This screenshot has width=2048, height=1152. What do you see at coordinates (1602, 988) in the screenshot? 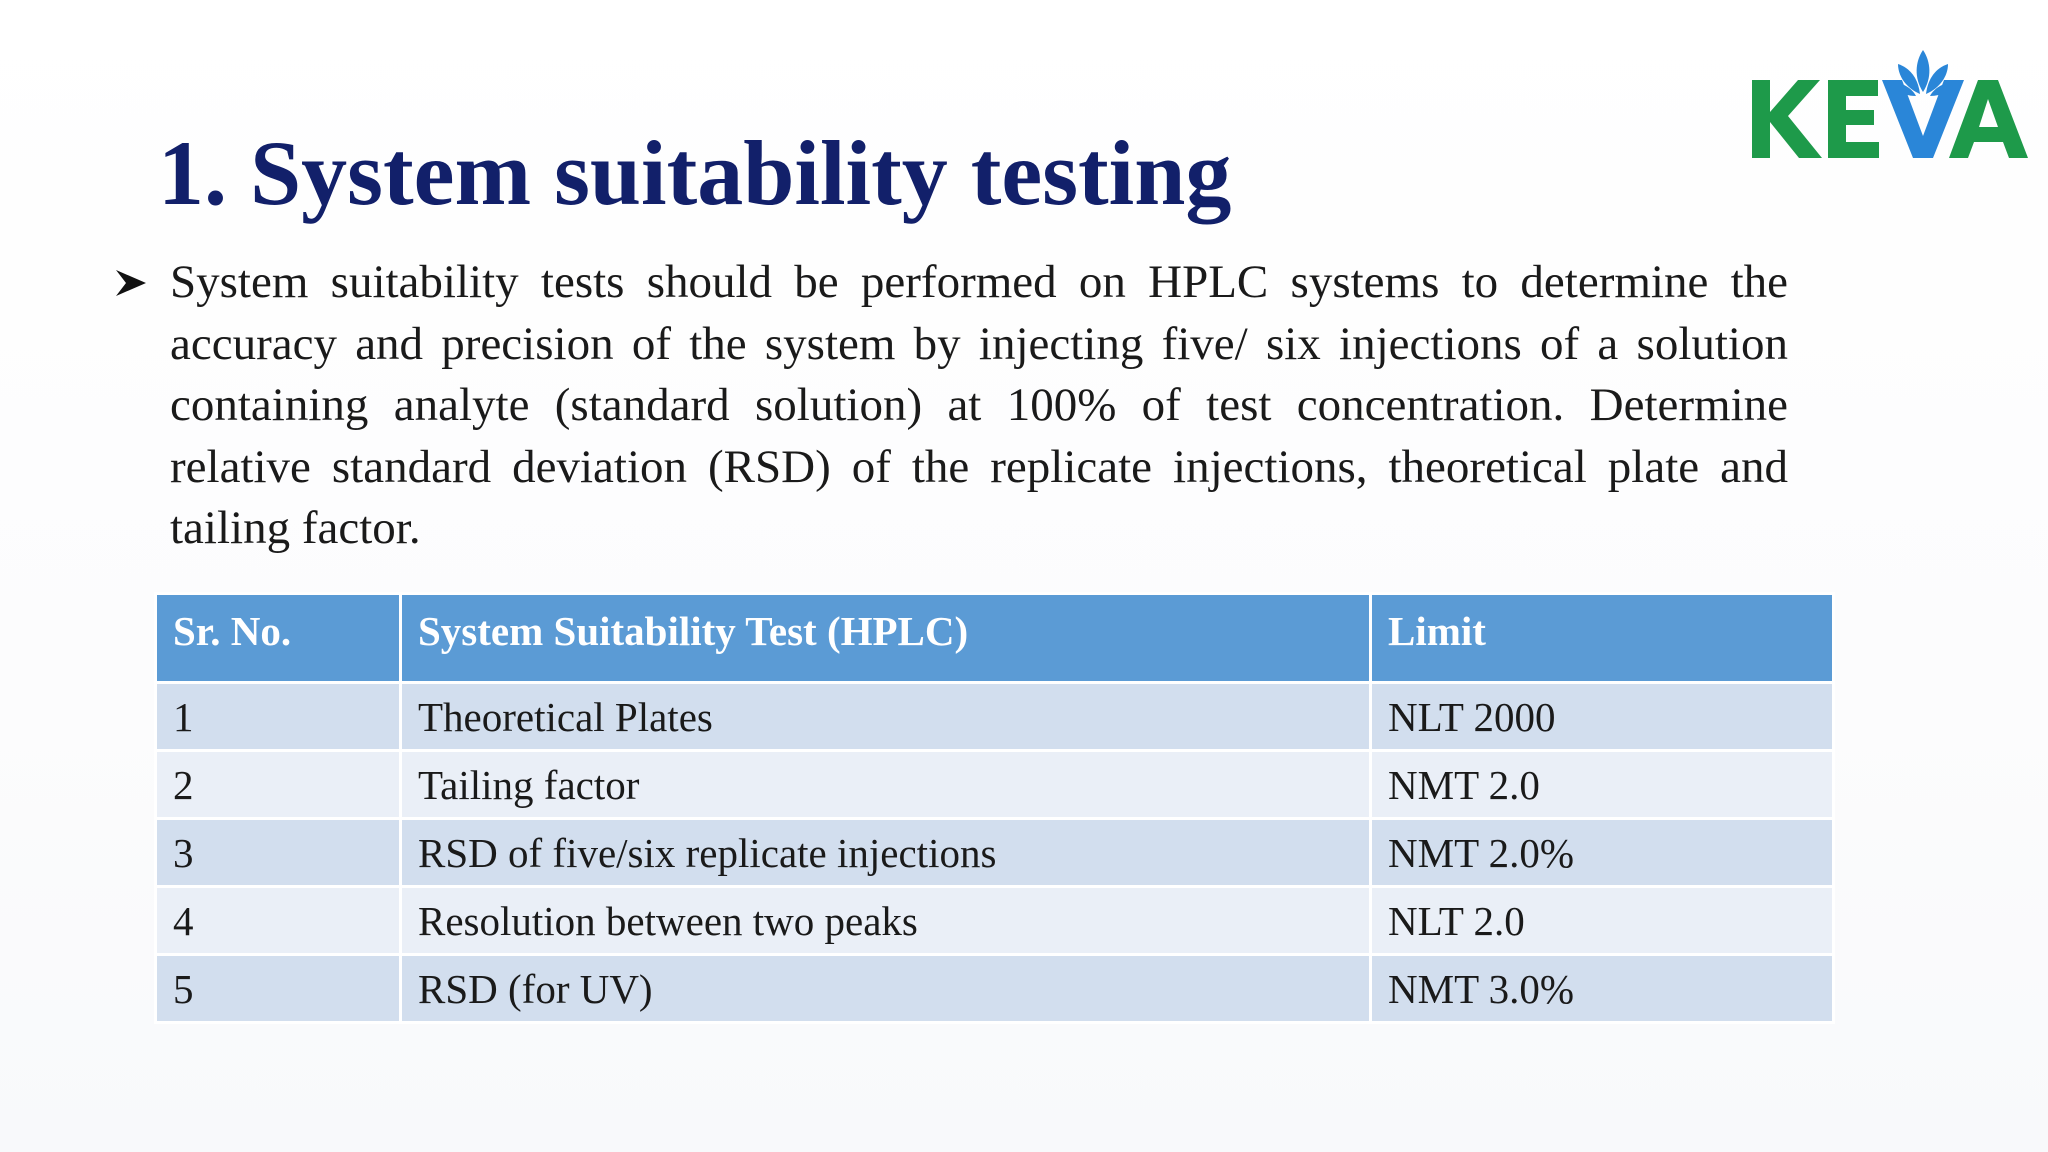
I see `cell-limit: NMT 3.0%` at bounding box center [1602, 988].